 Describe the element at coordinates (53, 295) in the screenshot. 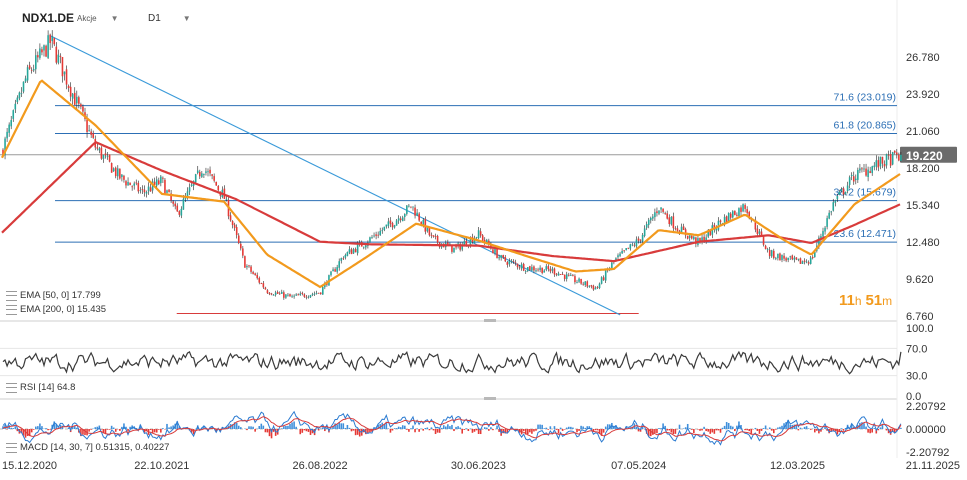

I see `ema50-legend: EMA [50, 0] 17.799` at that location.